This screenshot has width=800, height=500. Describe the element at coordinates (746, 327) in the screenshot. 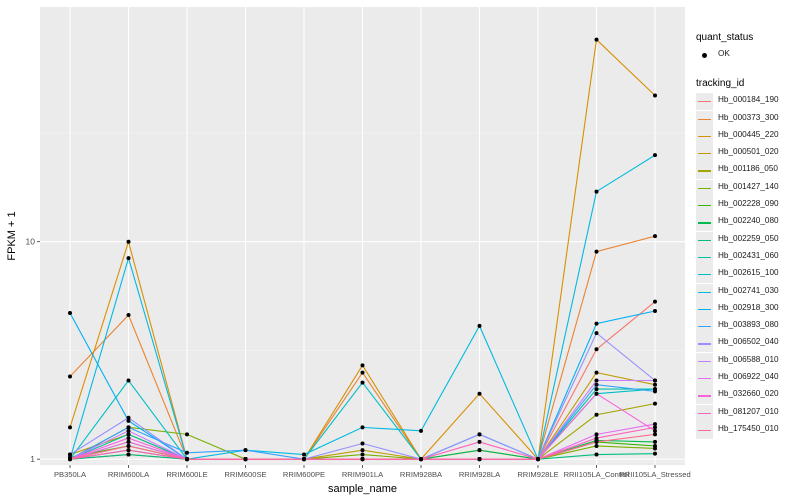

I see `legend-series-item: Hb_003893_080` at that location.